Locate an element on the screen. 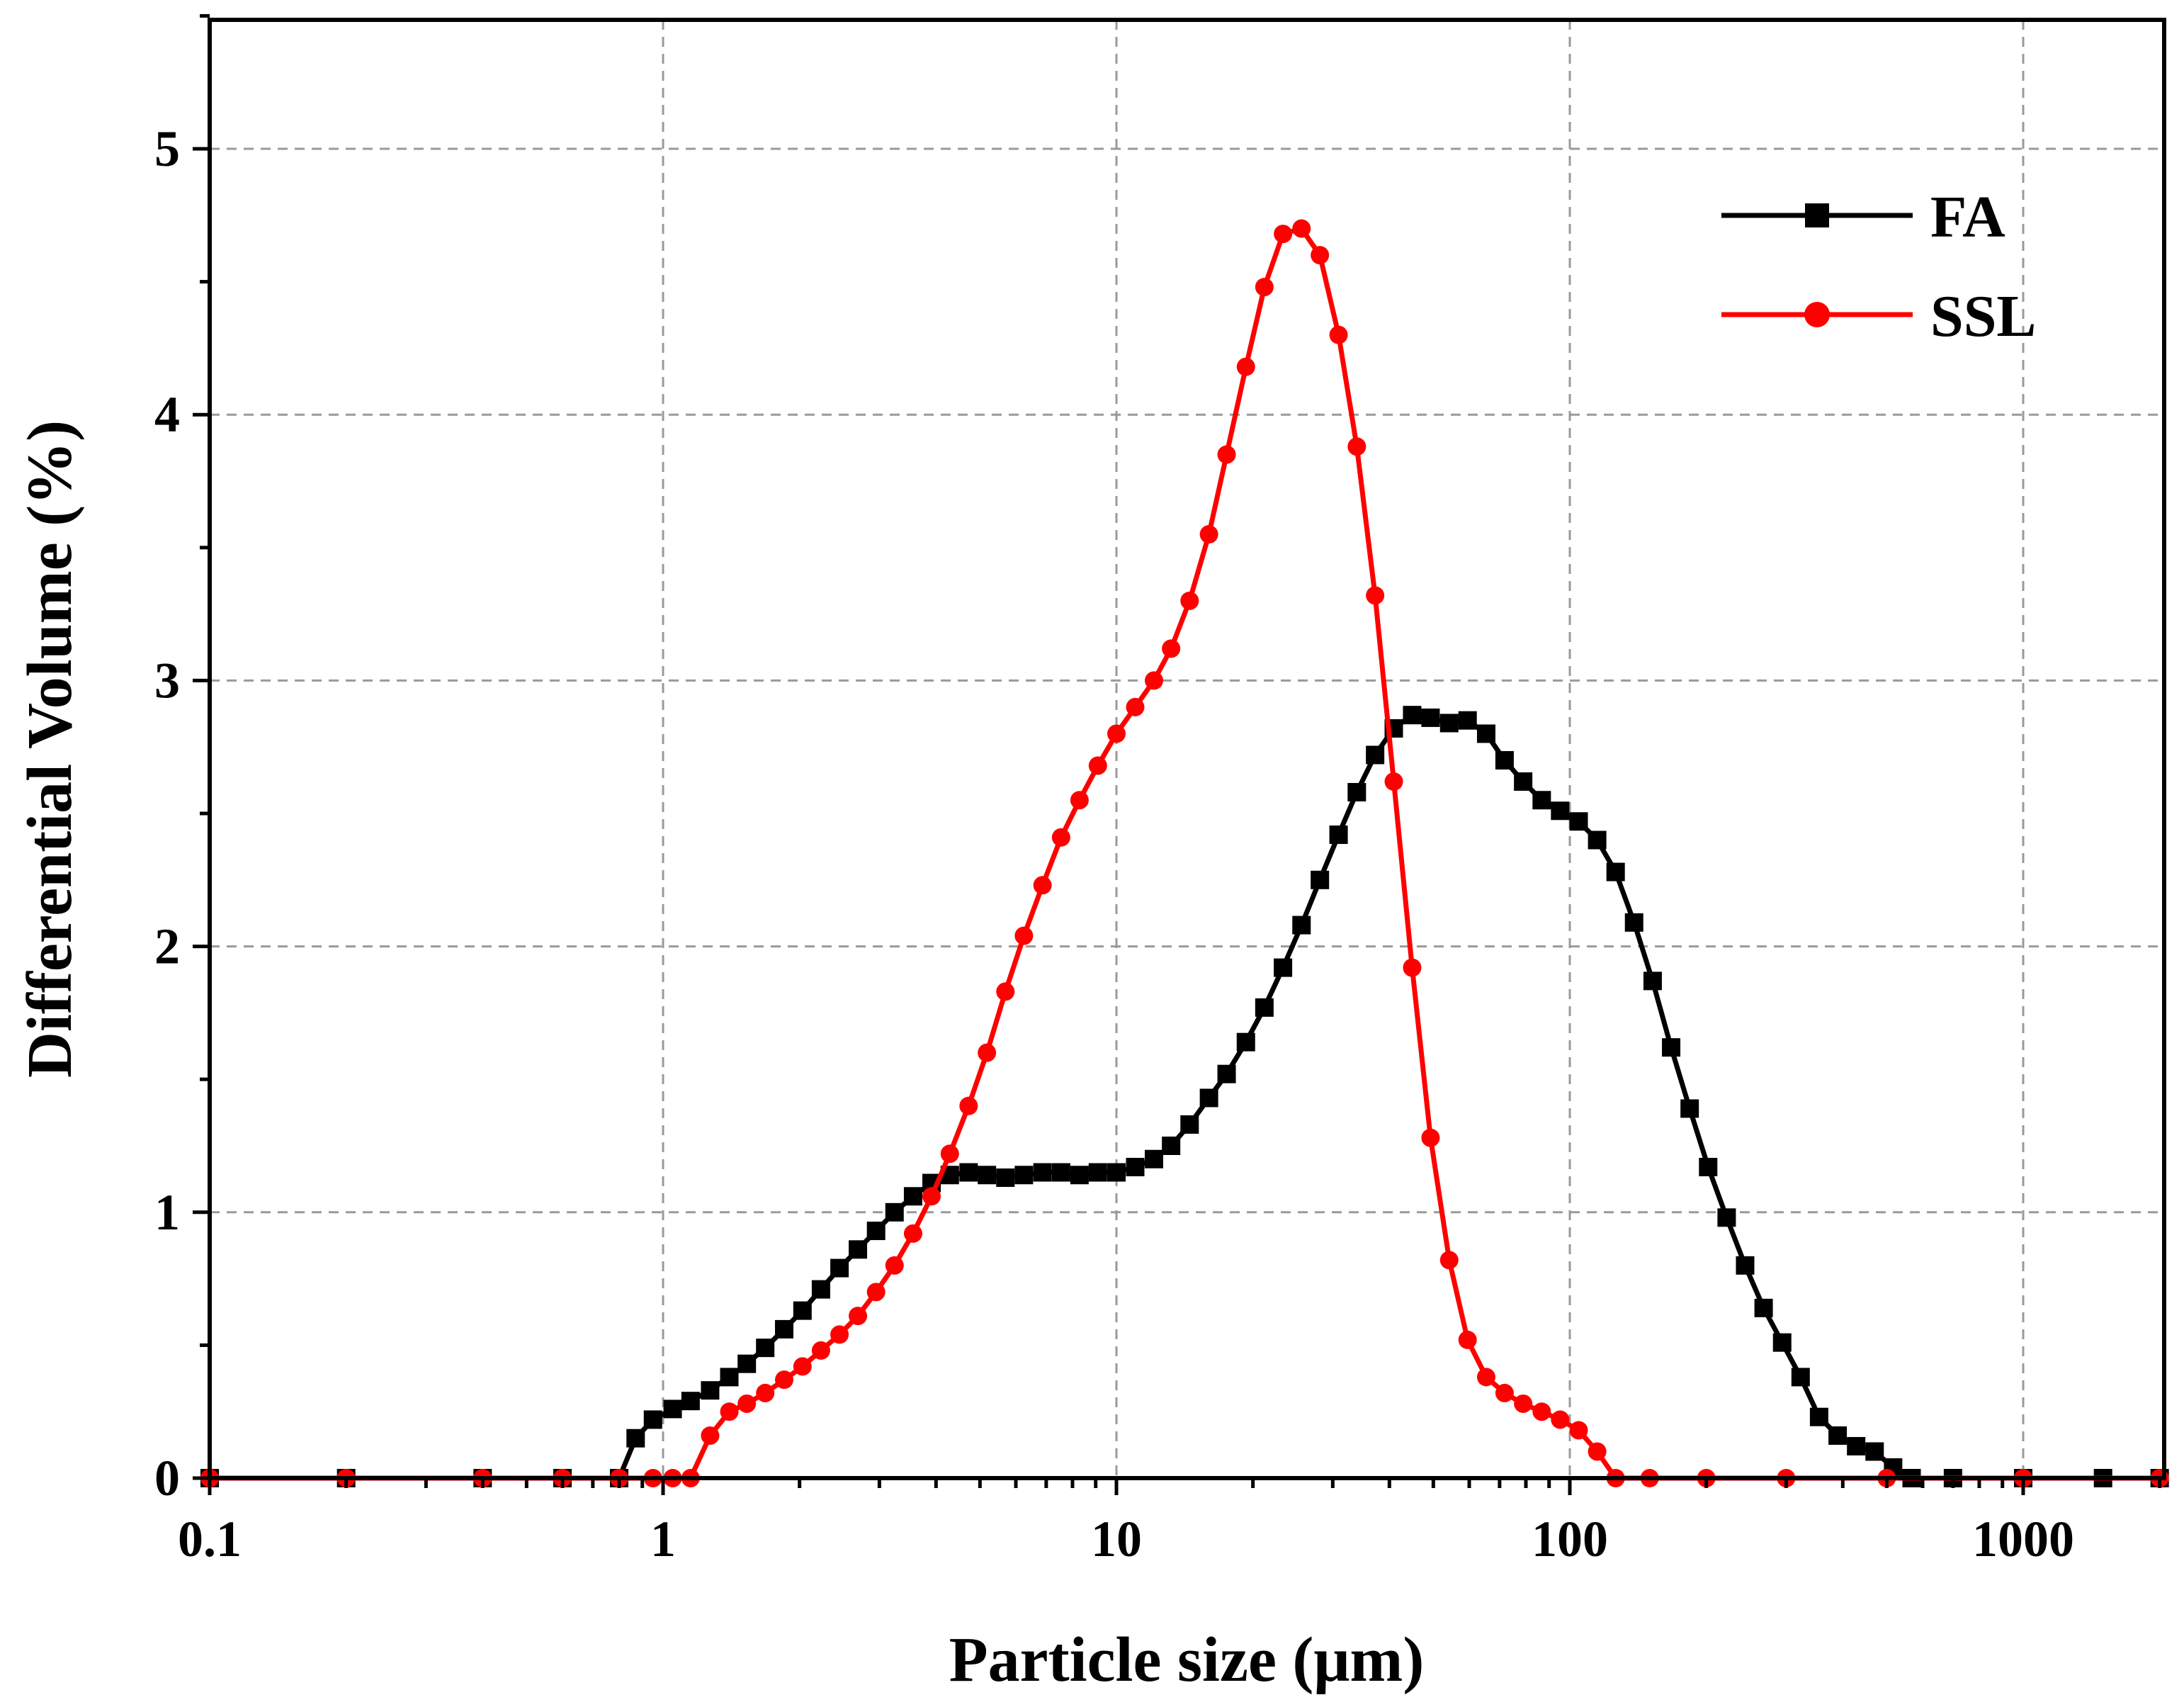  legend: FA SSL is located at coordinates (1878, 266).